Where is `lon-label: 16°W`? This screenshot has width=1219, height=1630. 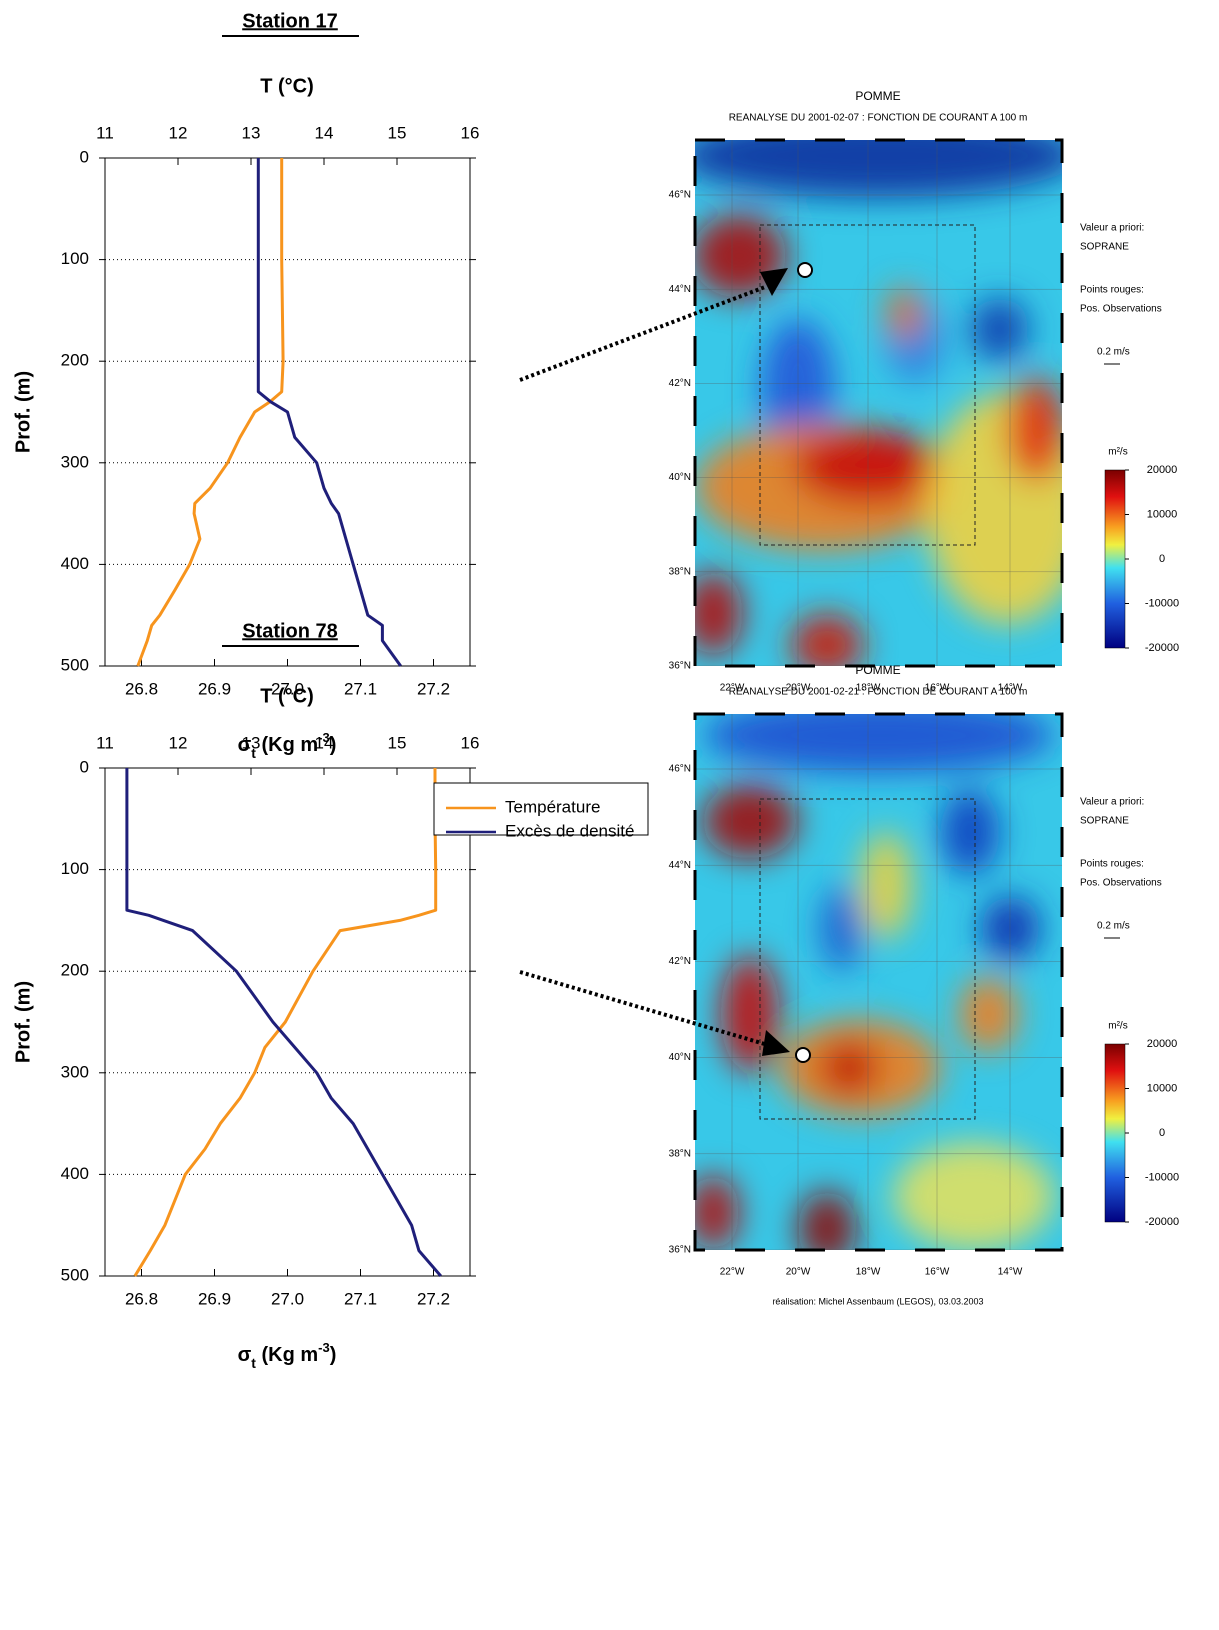
lon-label: 16°W is located at coordinates (937, 1272).